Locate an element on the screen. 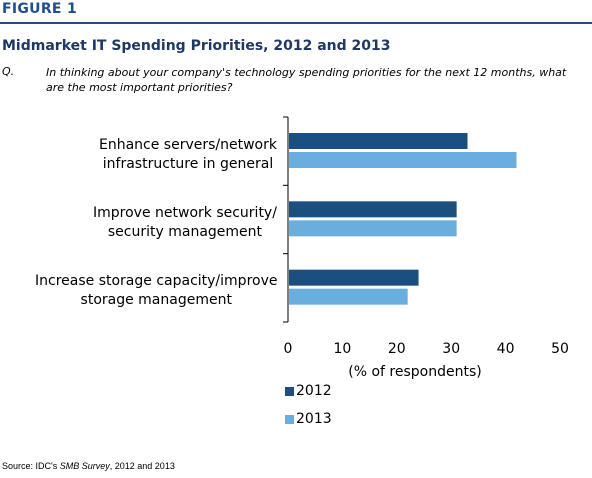 The image size is (592, 478). category-label-line: Enhance servers/network is located at coordinates (188, 145).